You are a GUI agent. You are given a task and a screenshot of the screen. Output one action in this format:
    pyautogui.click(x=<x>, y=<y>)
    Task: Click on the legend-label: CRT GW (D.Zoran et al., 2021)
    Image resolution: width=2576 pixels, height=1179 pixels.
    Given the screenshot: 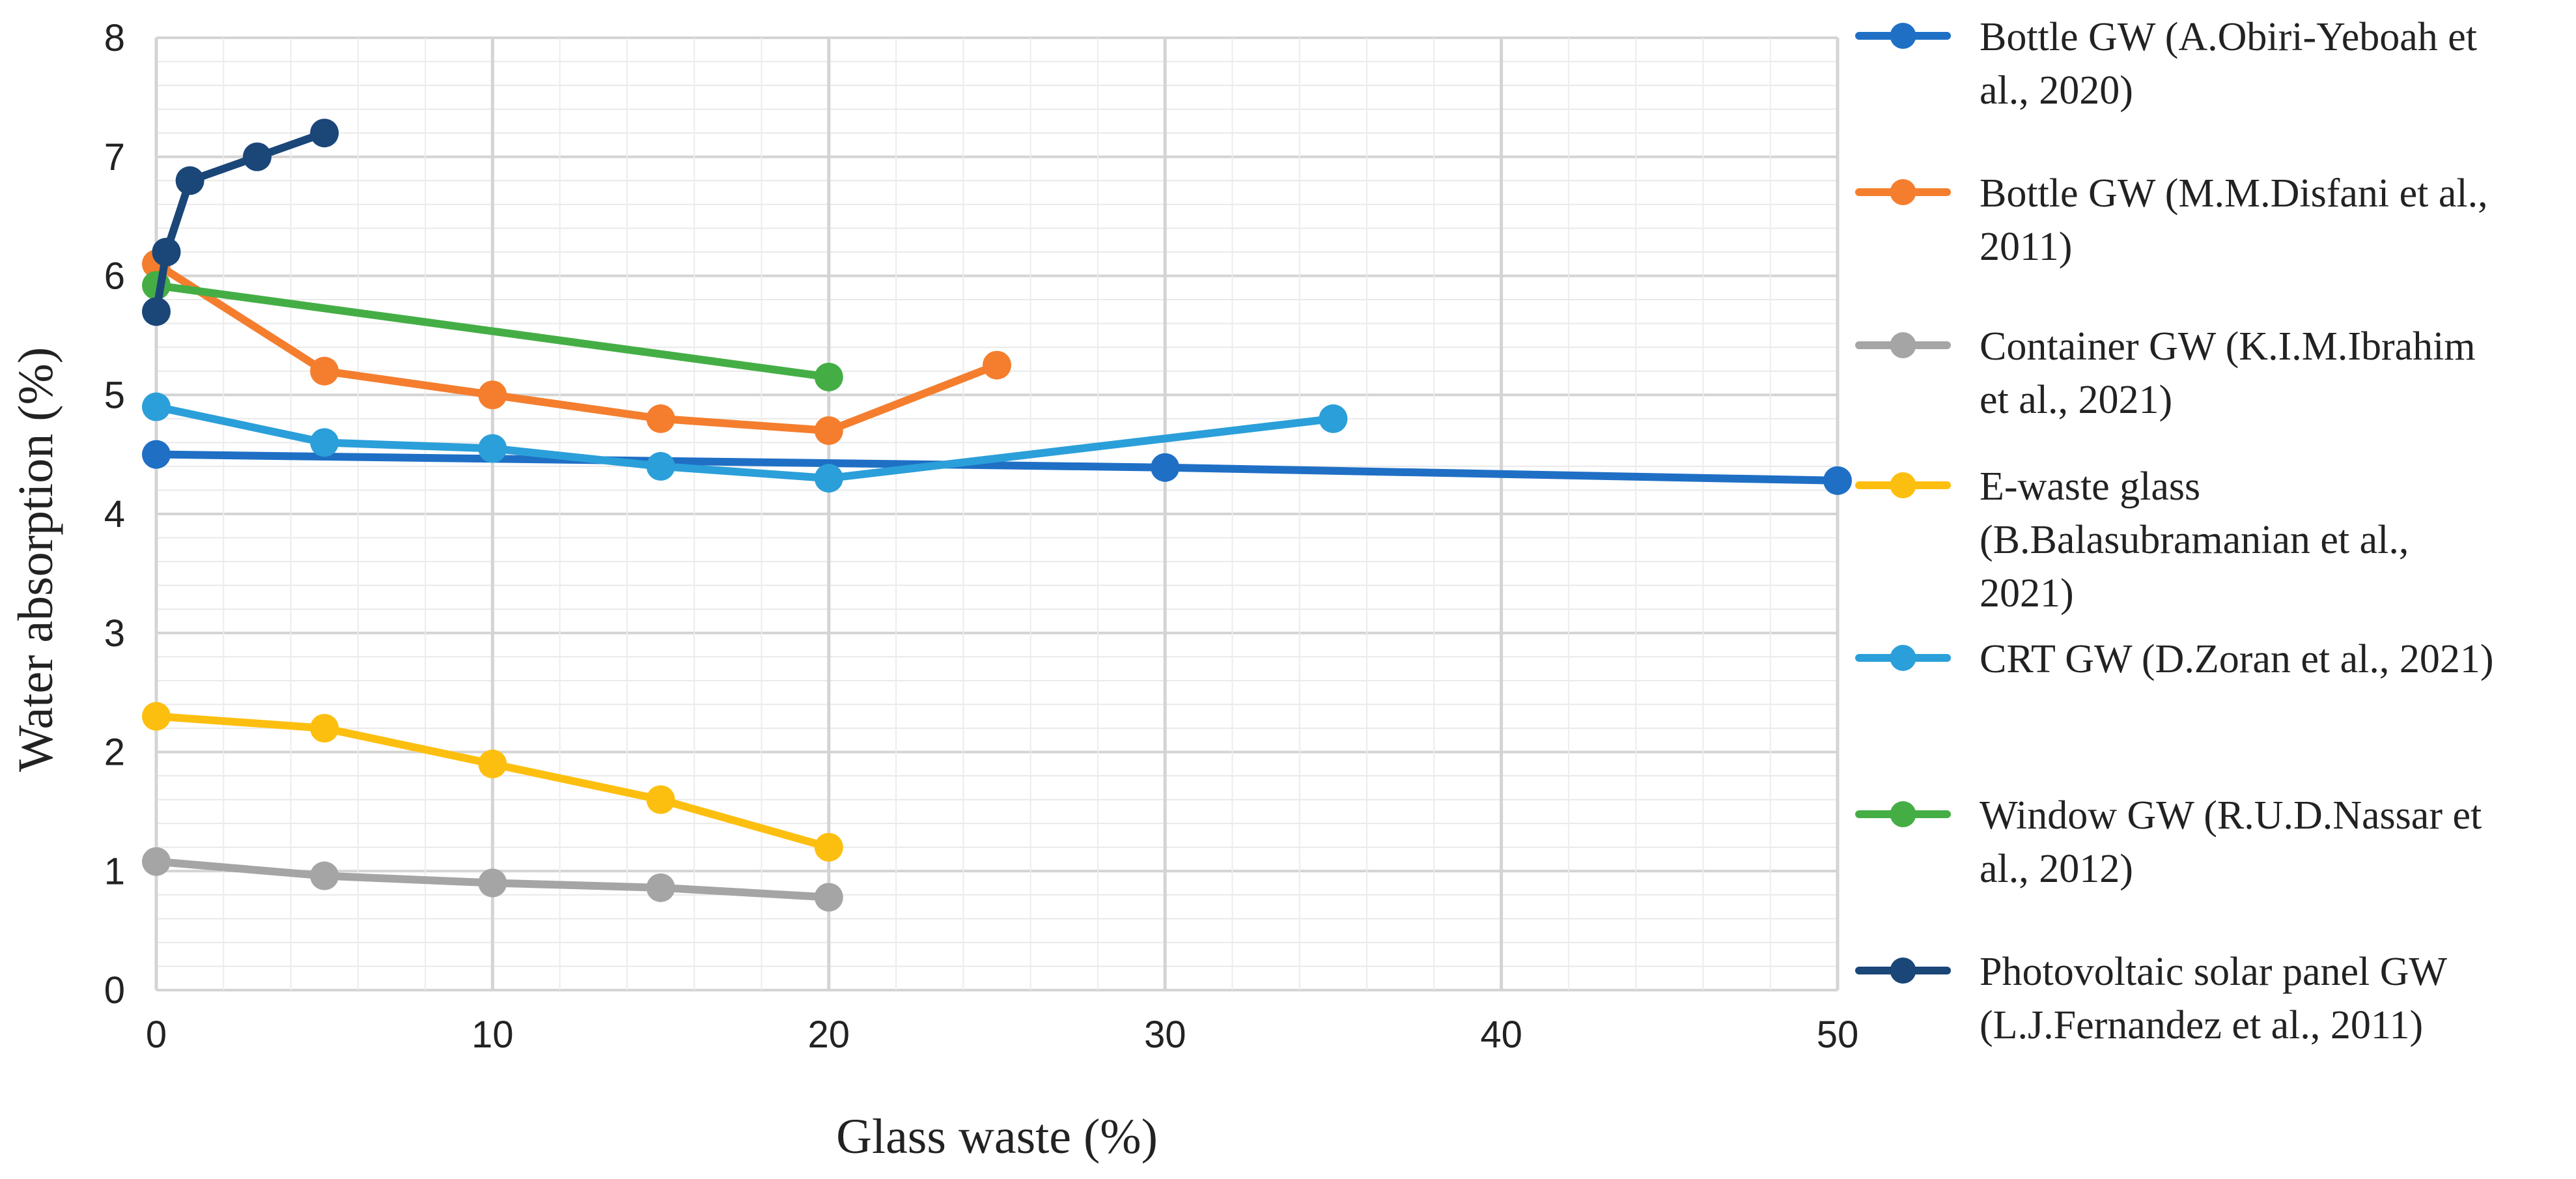 What is the action you would take?
    pyautogui.click(x=2237, y=659)
    